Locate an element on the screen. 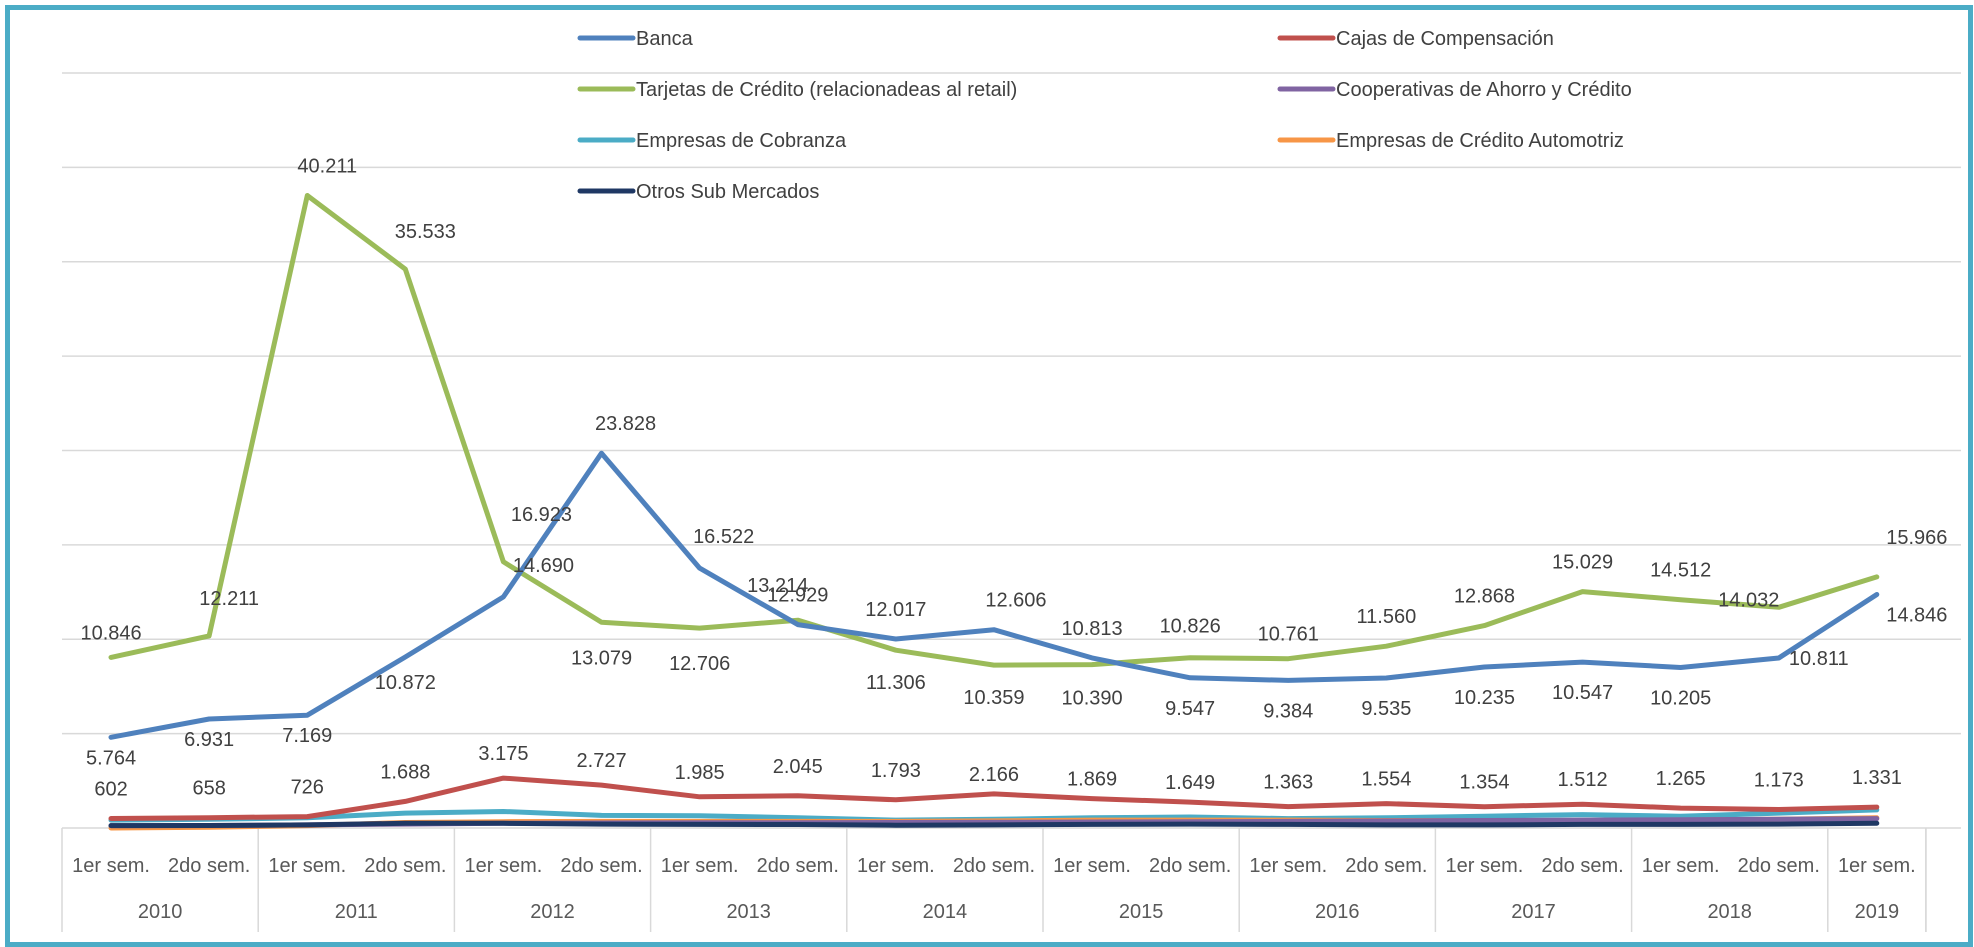 The height and width of the screenshot is (947, 1974). data-label: 9.547 is located at coordinates (1190, 709).